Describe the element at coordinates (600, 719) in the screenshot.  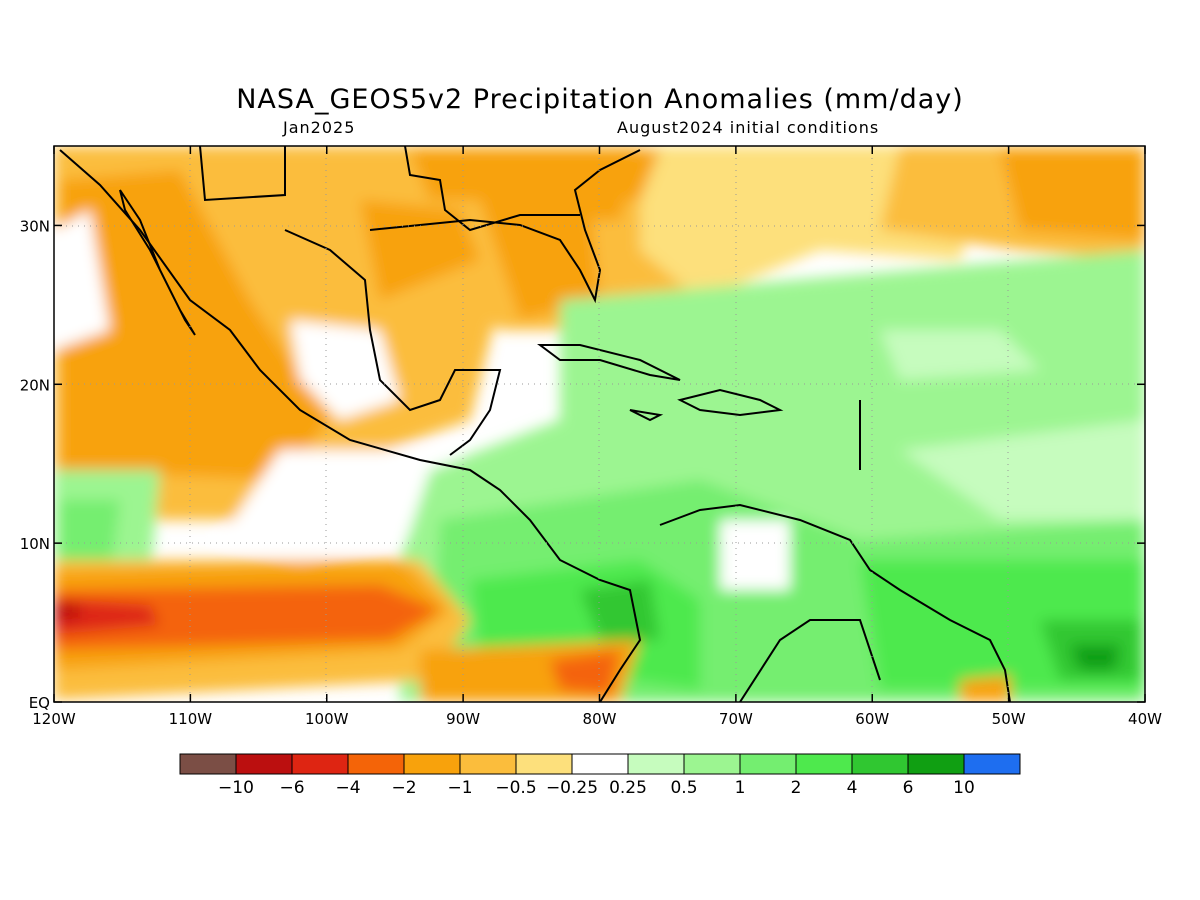
I see `x-tick-label: 80W` at that location.